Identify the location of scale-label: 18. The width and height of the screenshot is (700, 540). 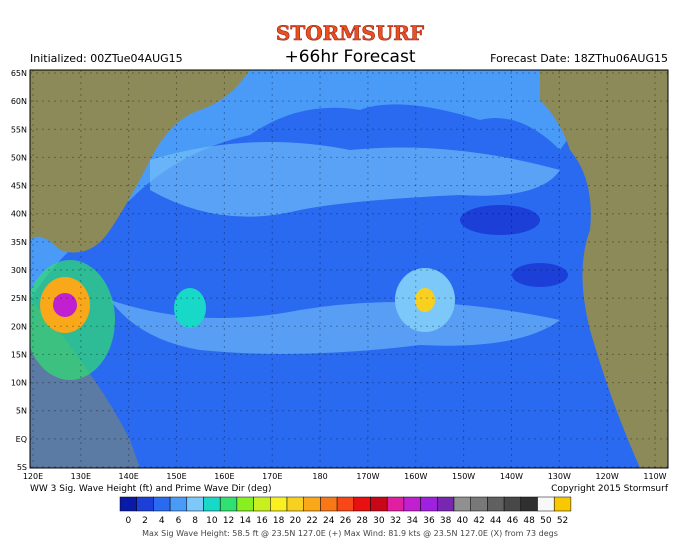
(279, 521).